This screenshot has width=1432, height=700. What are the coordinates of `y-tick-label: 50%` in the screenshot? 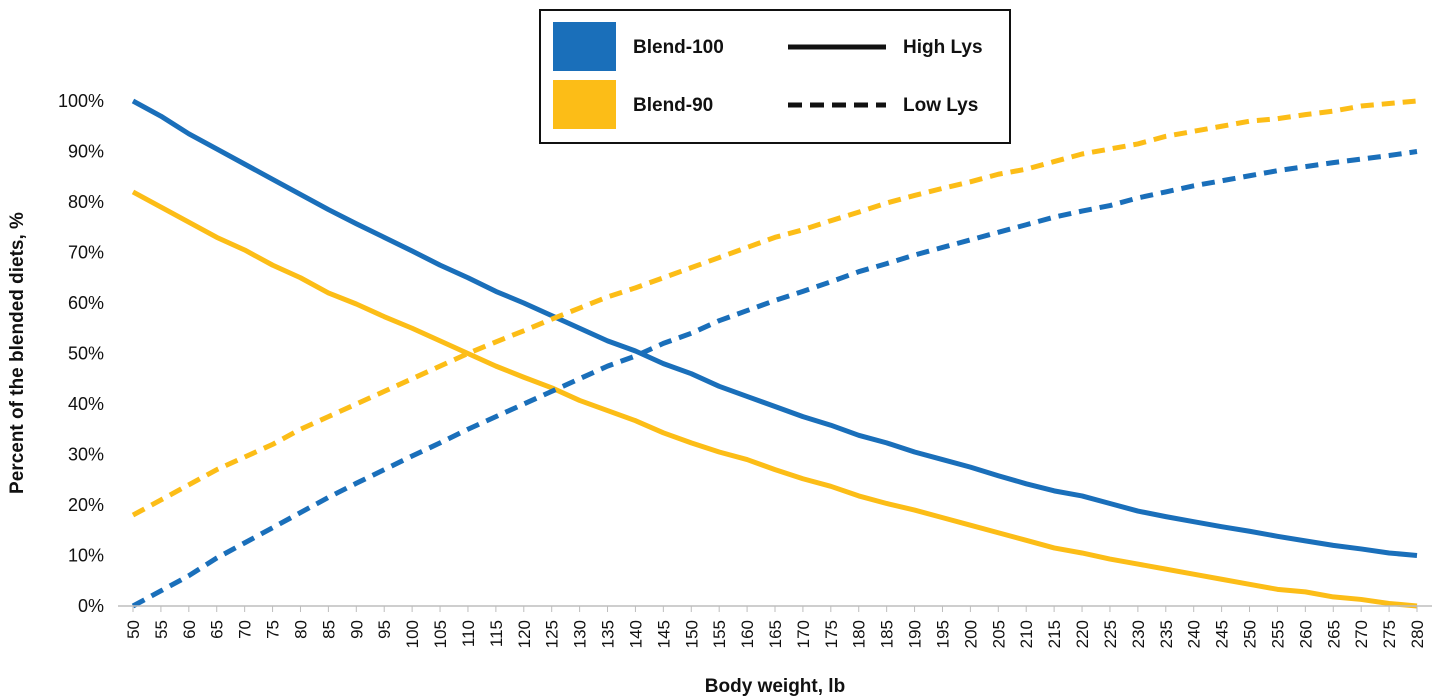 It's located at (86, 354).